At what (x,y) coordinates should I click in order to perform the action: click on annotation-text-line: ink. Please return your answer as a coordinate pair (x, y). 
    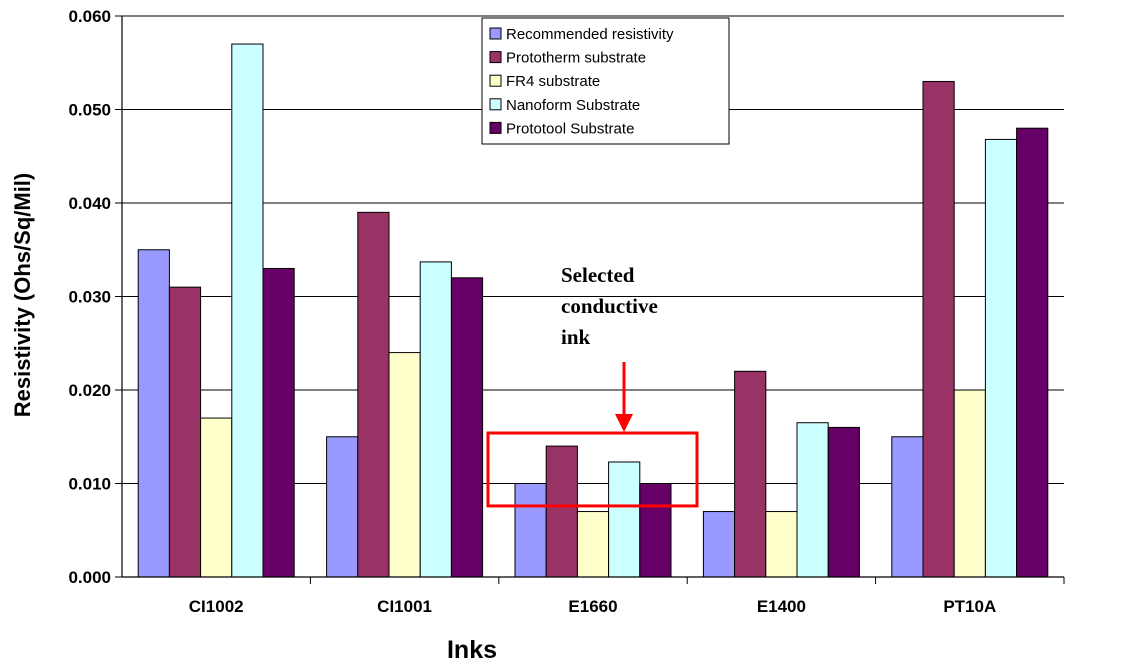
    Looking at the image, I should click on (576, 337).